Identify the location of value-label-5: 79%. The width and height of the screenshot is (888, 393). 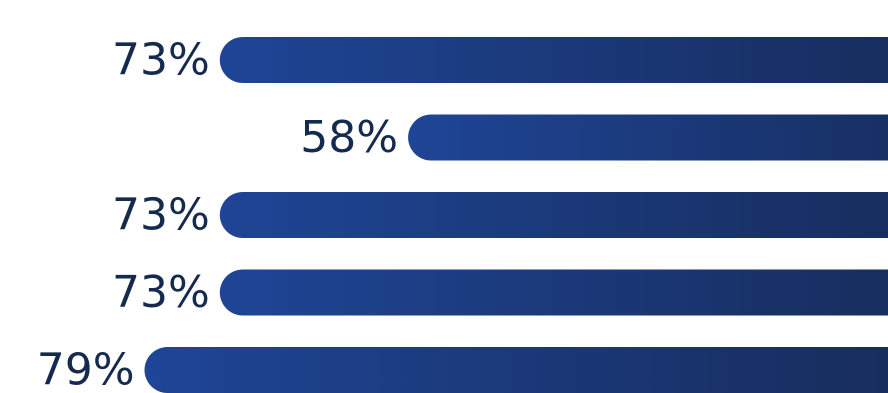
(86, 369).